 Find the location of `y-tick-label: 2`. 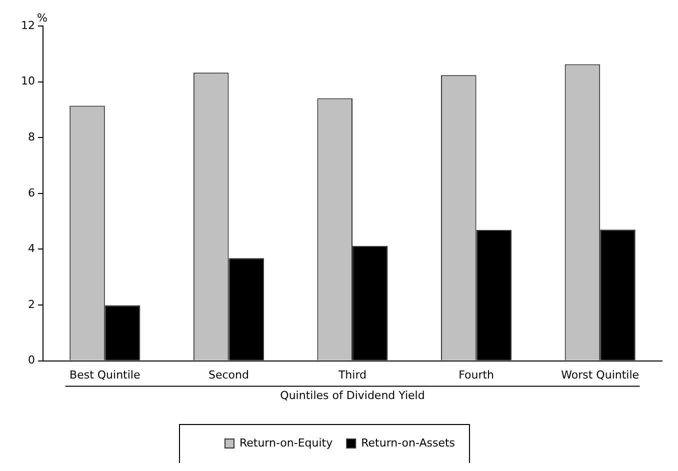

y-tick-label: 2 is located at coordinates (31, 304).